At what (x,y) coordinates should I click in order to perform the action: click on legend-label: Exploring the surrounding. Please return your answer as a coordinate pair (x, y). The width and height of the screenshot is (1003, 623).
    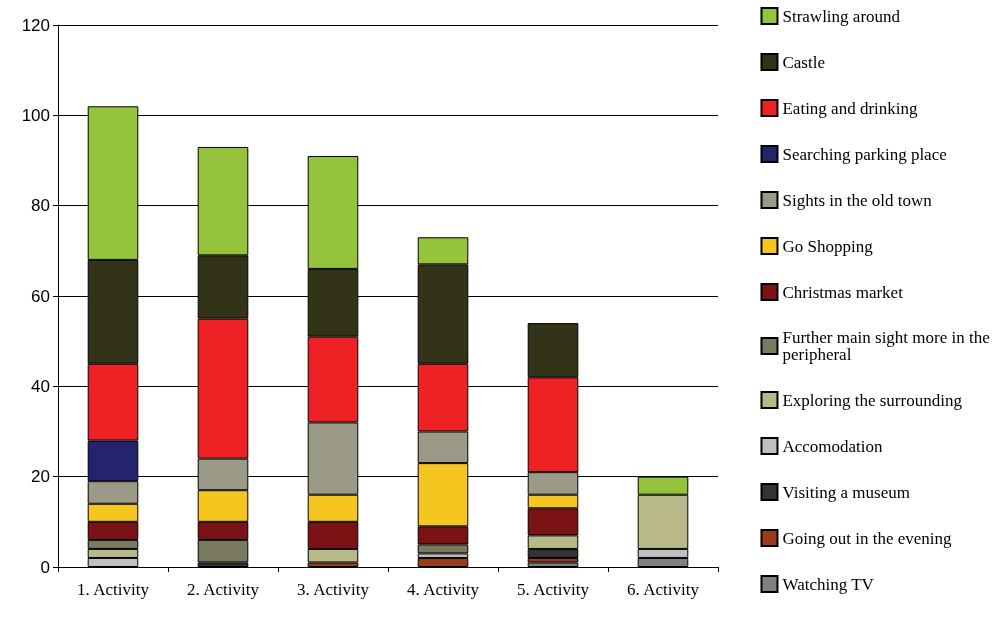
    Looking at the image, I should click on (872, 400).